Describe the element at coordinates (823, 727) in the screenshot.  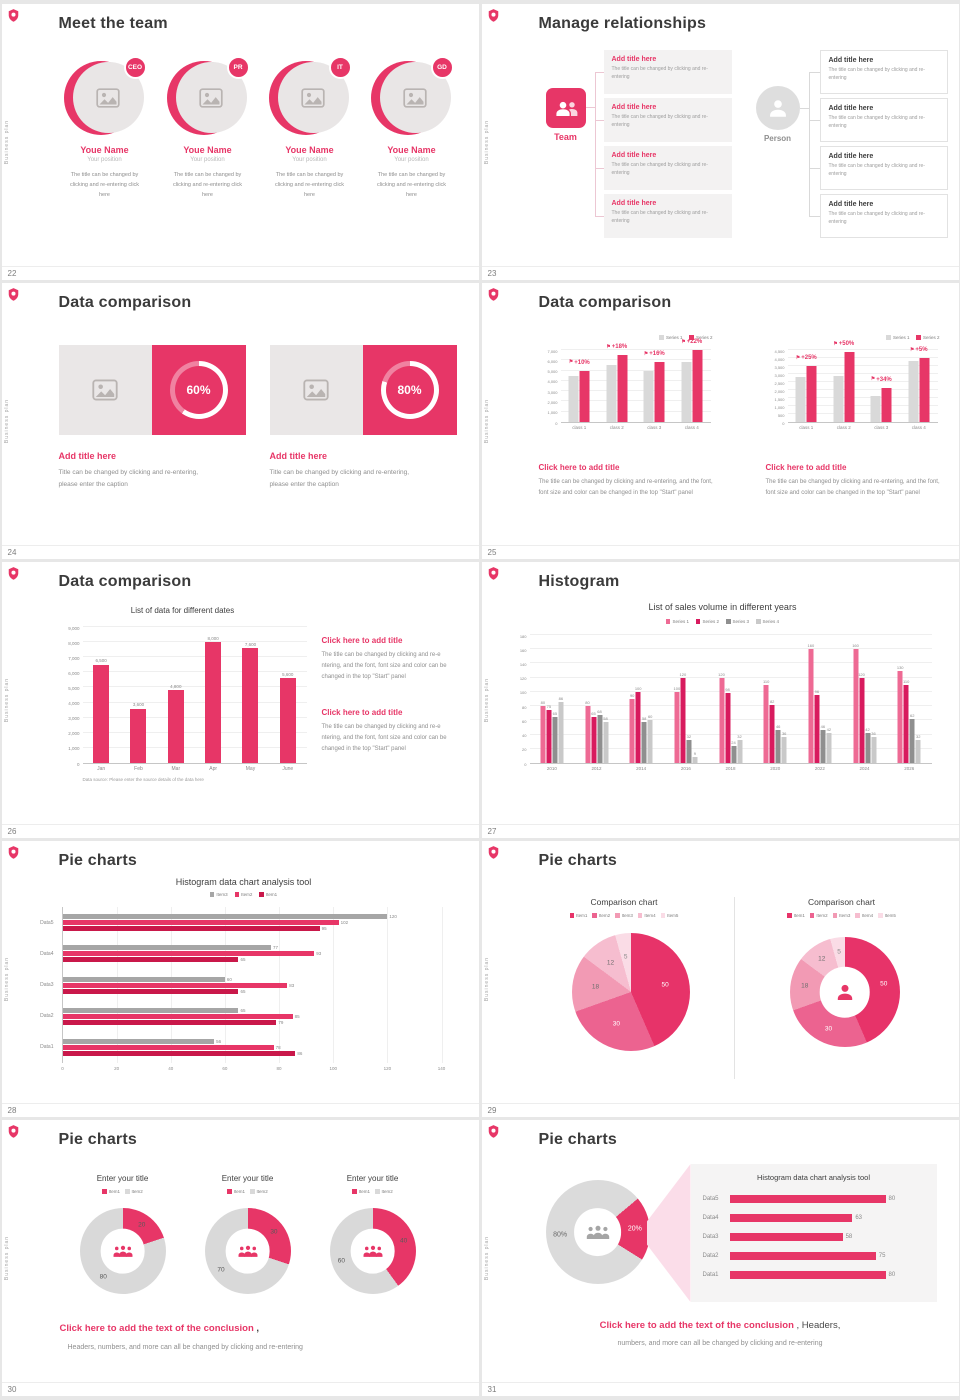
I see `value-label: 46` at that location.